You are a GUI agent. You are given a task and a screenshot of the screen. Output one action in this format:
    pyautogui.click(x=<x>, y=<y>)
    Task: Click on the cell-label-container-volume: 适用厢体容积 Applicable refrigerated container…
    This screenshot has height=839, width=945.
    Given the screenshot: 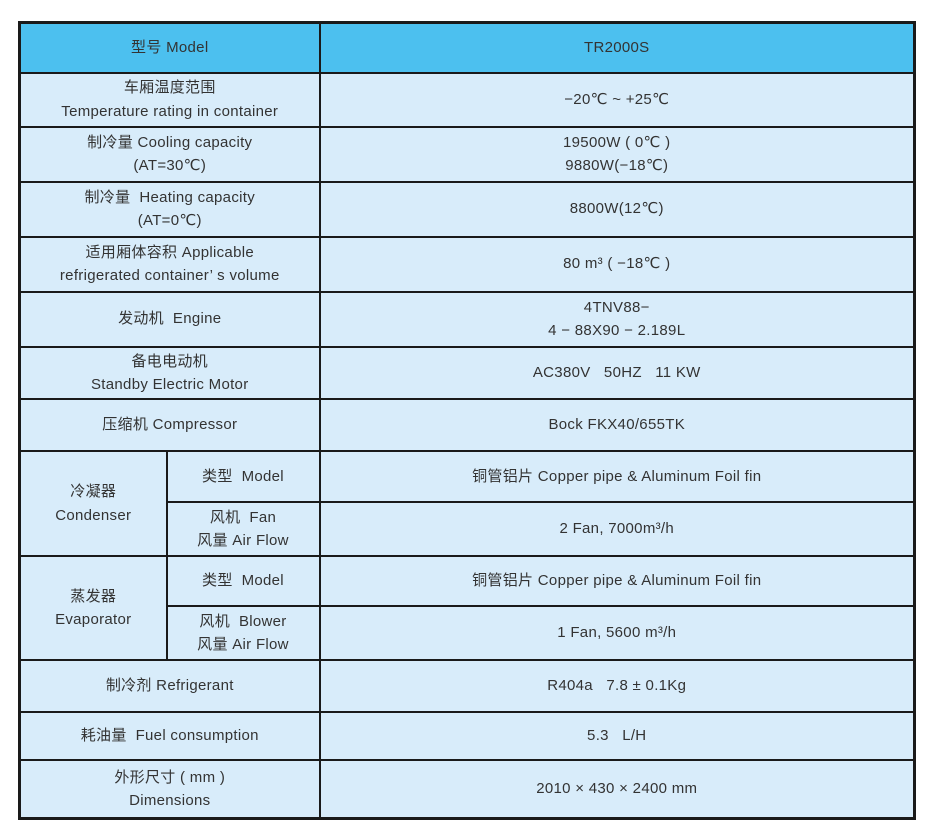 What is the action you would take?
    pyautogui.click(x=169, y=264)
    